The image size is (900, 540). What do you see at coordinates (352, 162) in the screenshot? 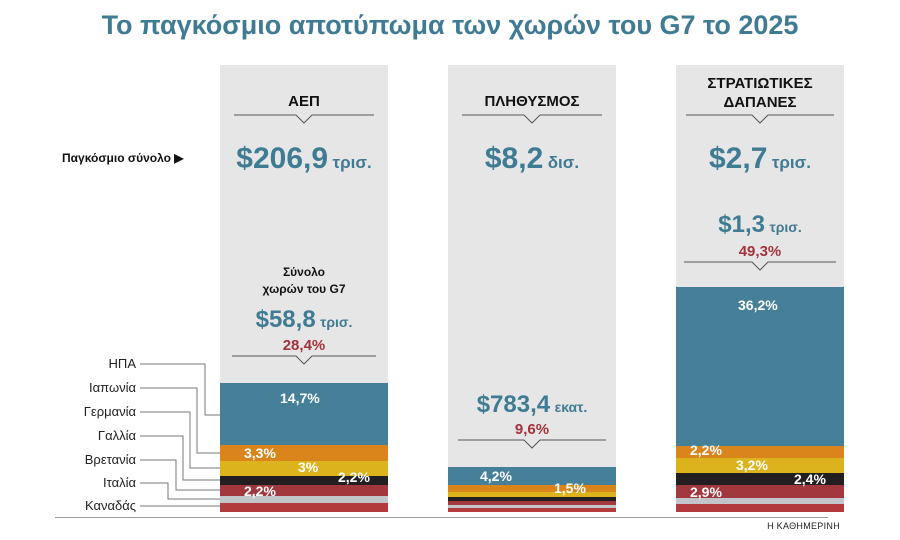
I see `gdp-world-unit: τρισ.` at bounding box center [352, 162].